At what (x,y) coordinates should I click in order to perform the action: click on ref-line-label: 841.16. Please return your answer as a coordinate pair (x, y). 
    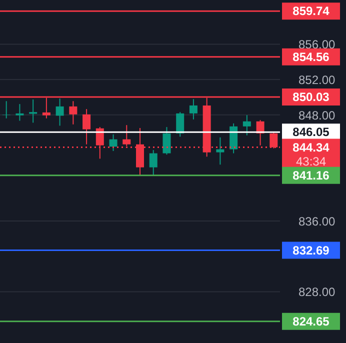
    Looking at the image, I should click on (311, 175).